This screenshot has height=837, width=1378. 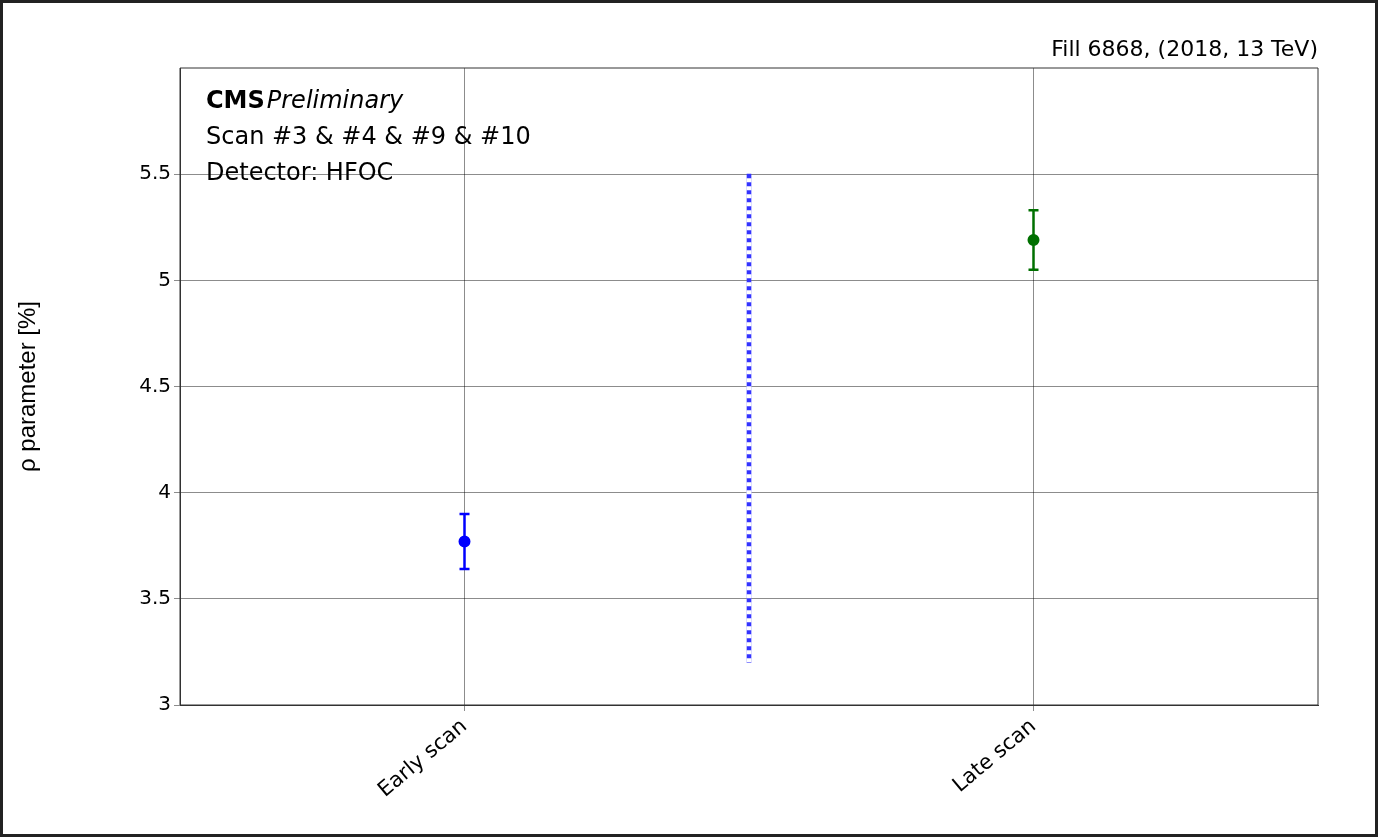 What do you see at coordinates (235, 100) in the screenshot?
I see `annotation: CMS` at bounding box center [235, 100].